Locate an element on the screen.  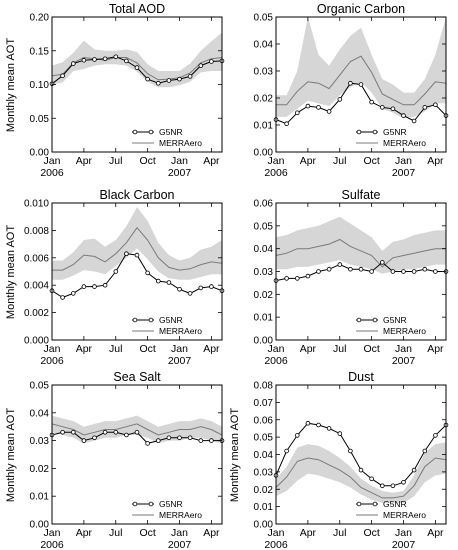
y-tick-label: 0.08 is located at coordinates (264, 386).